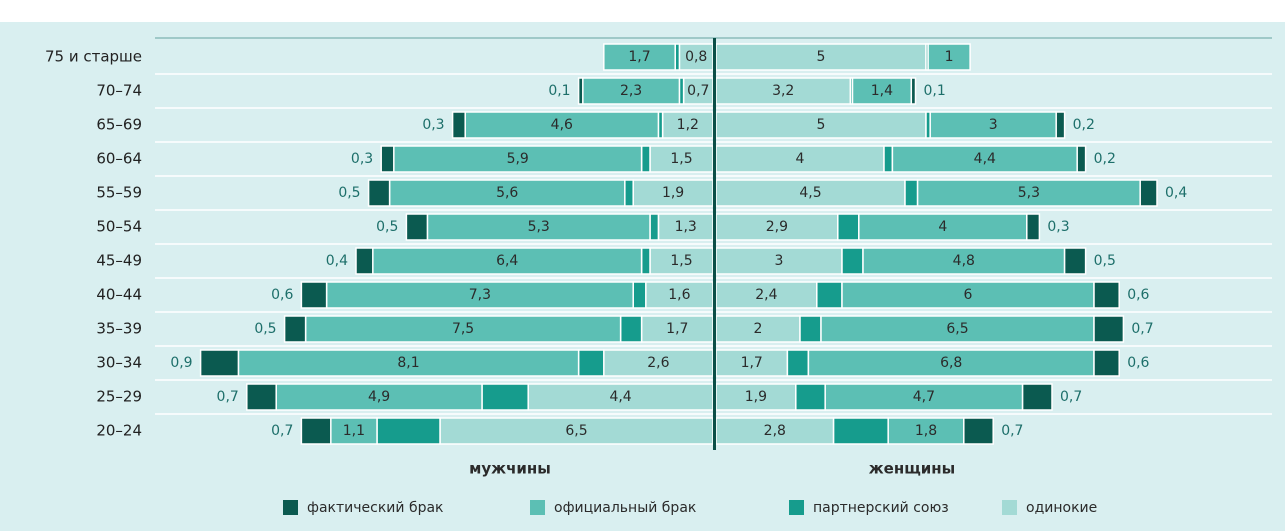  What do you see at coordinates (433, 125) in the screenshot?
I see `data-label: 0,3` at bounding box center [433, 125].